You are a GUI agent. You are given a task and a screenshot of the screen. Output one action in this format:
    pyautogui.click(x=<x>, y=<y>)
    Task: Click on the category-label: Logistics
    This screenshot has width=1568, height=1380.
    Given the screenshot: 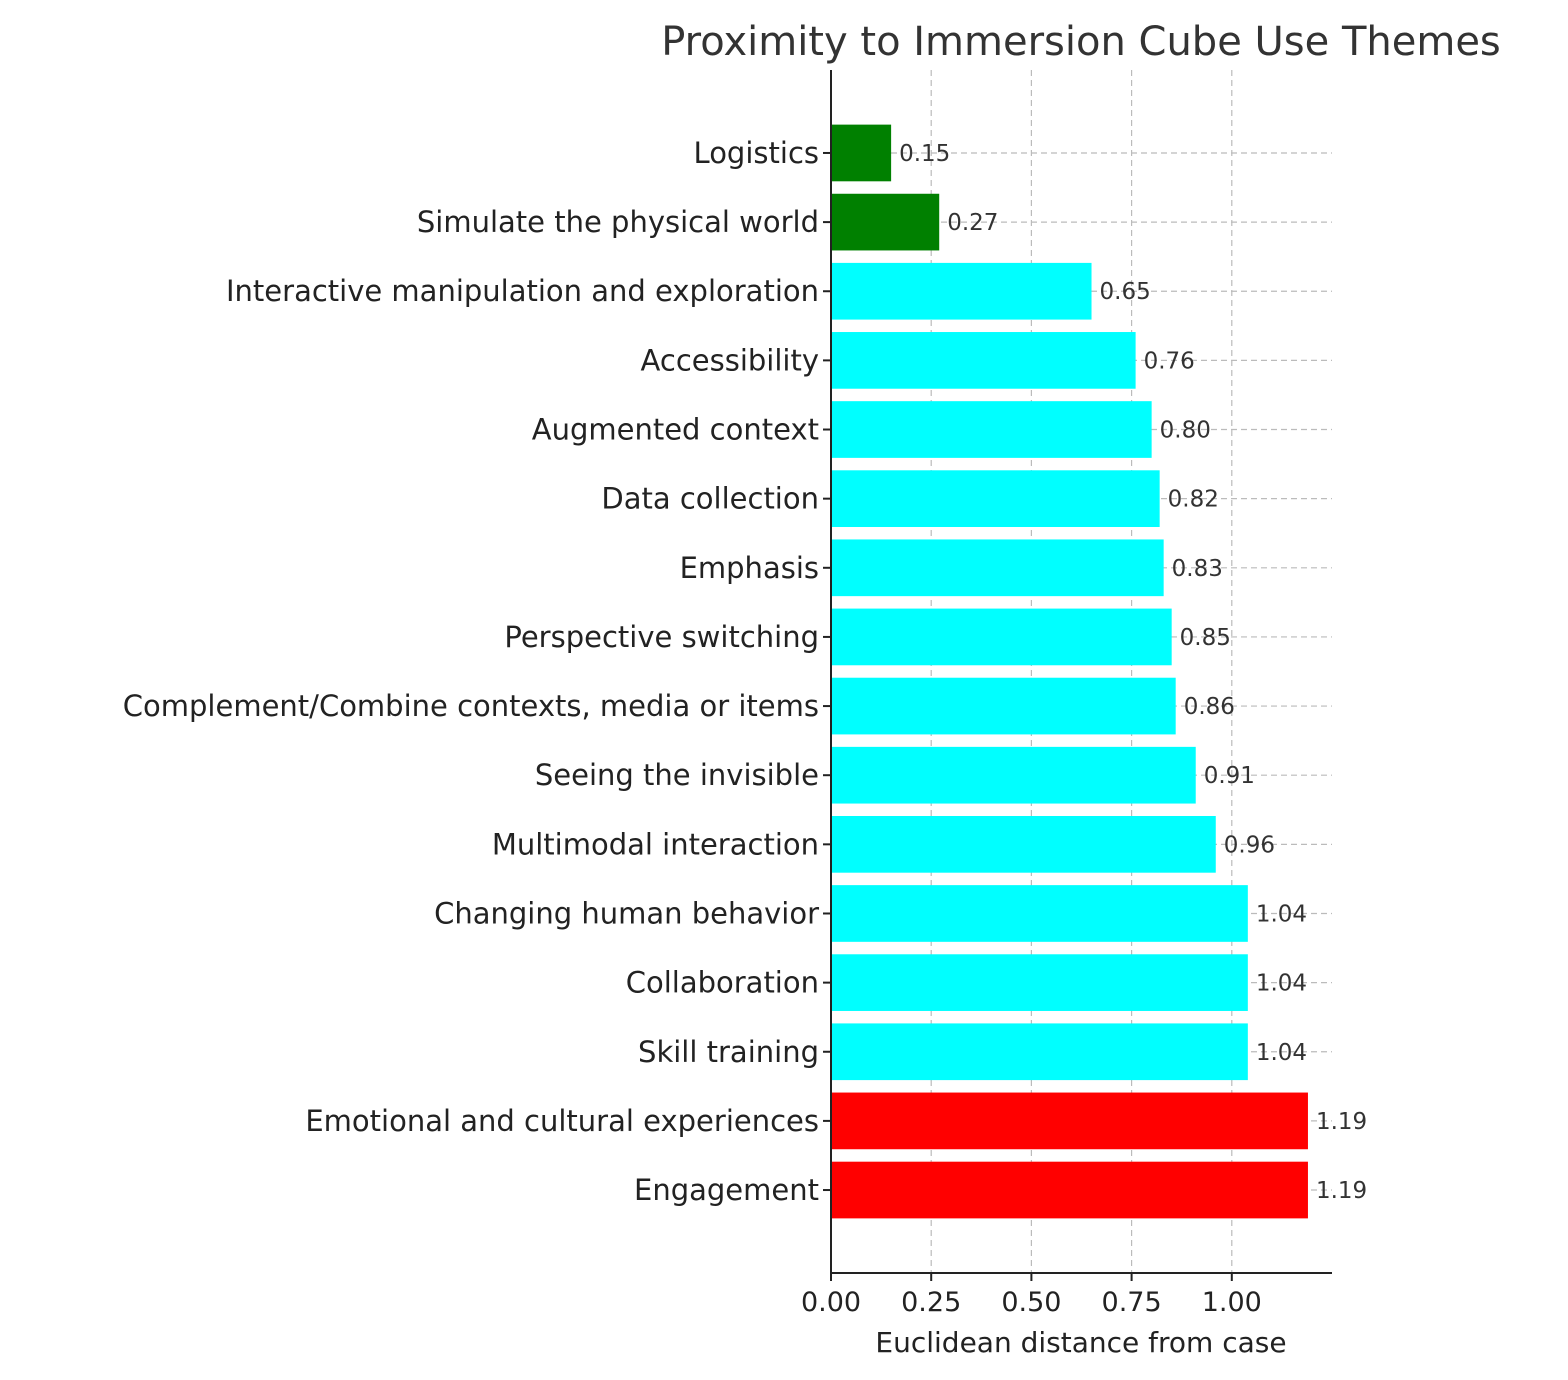 What is the action you would take?
    pyautogui.click(x=756, y=153)
    